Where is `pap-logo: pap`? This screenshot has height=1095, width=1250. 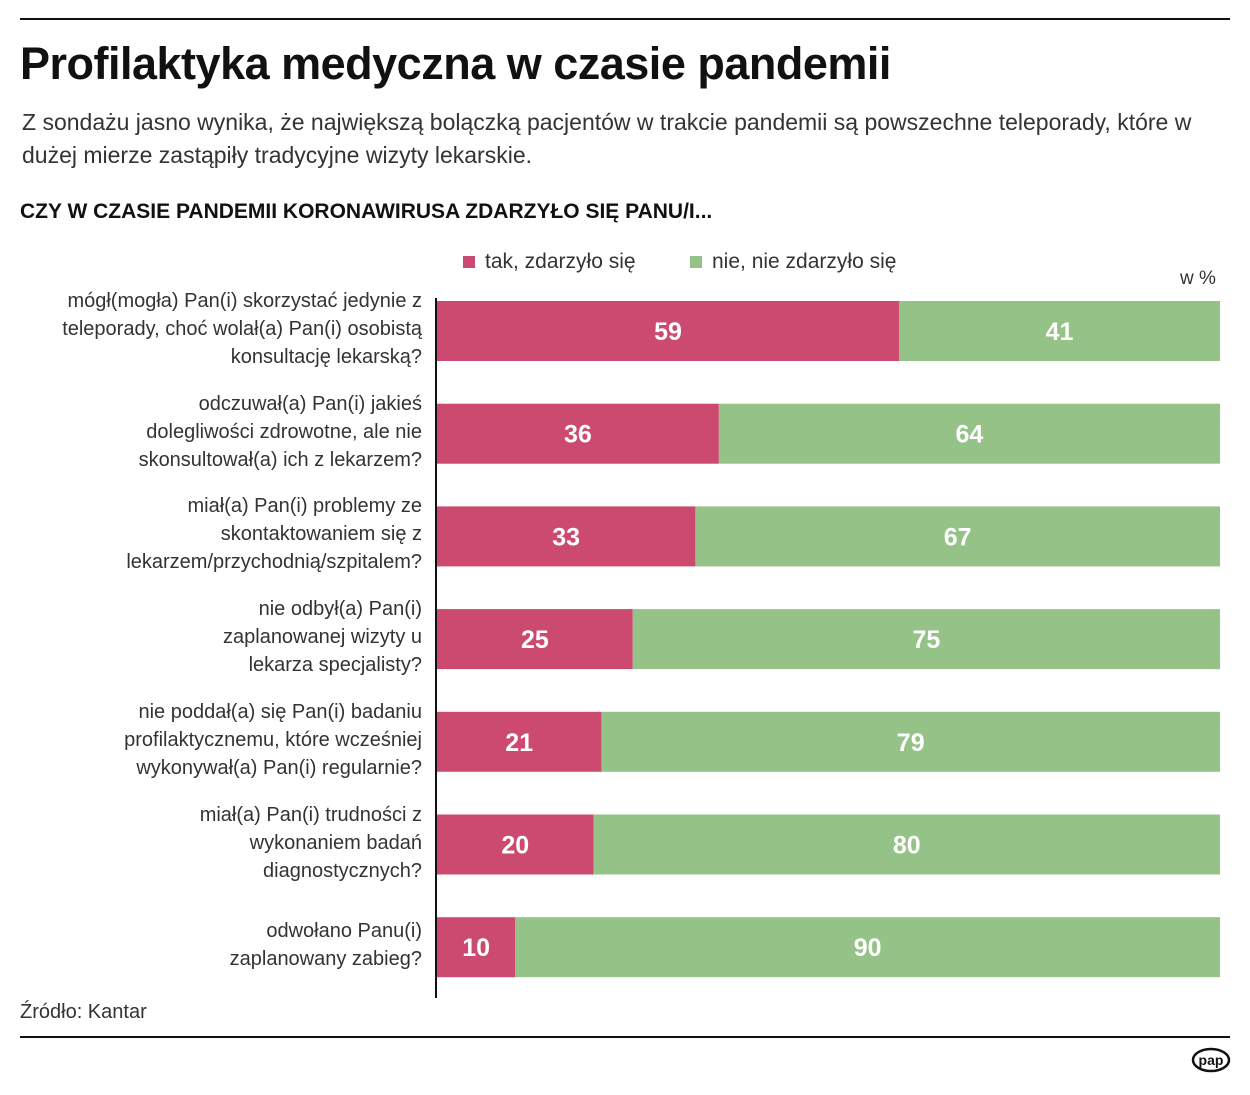
pap-logo: pap is located at coordinates (1211, 1060).